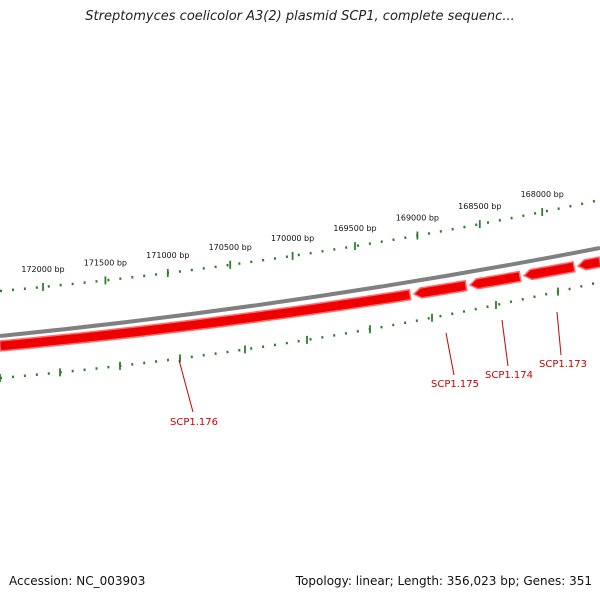 This screenshot has width=600, height=600. I want to click on gene-label: SCP1.173, so click(563, 364).